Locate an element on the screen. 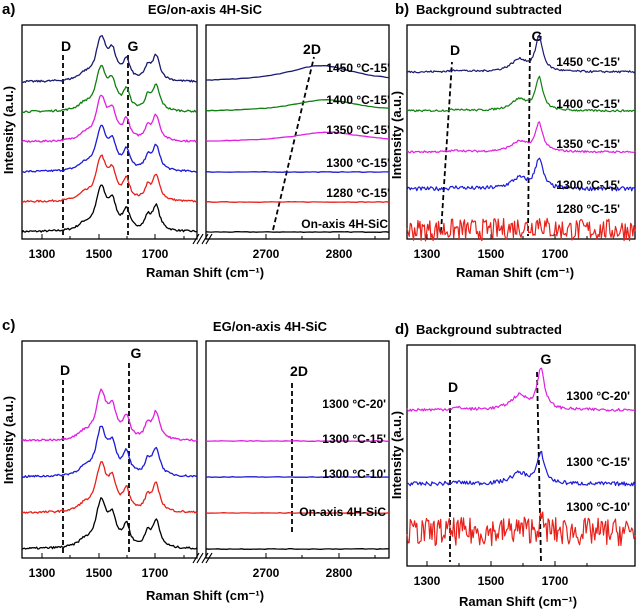 The width and height of the screenshot is (637, 613). panel-d-xtick-1700: 1700 is located at coordinates (555, 581).